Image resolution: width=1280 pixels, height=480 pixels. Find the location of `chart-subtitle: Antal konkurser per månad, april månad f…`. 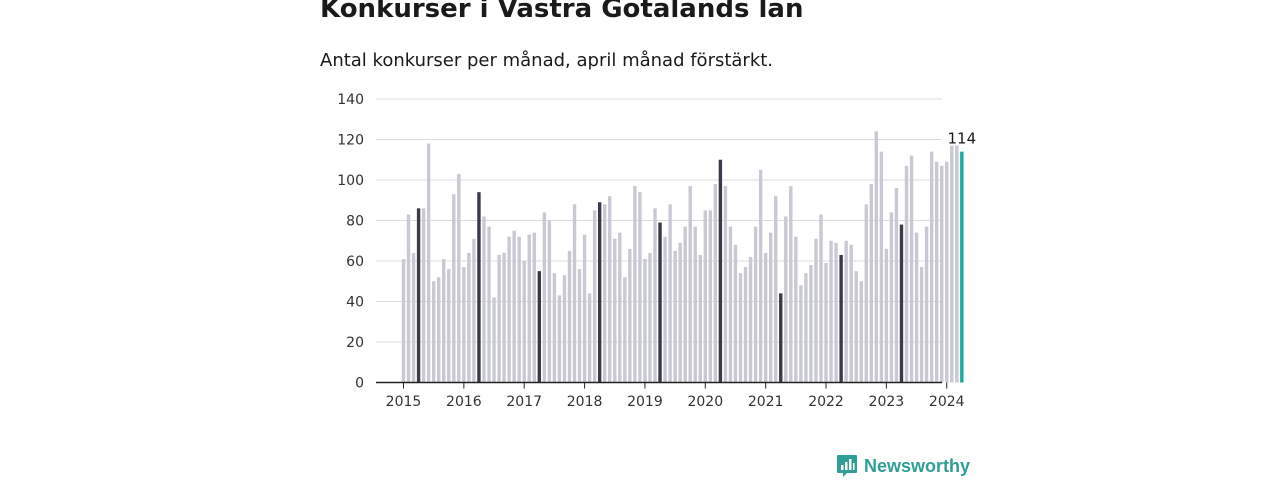

chart-subtitle: Antal konkurser per månad, april månad f… is located at coordinates (547, 60).